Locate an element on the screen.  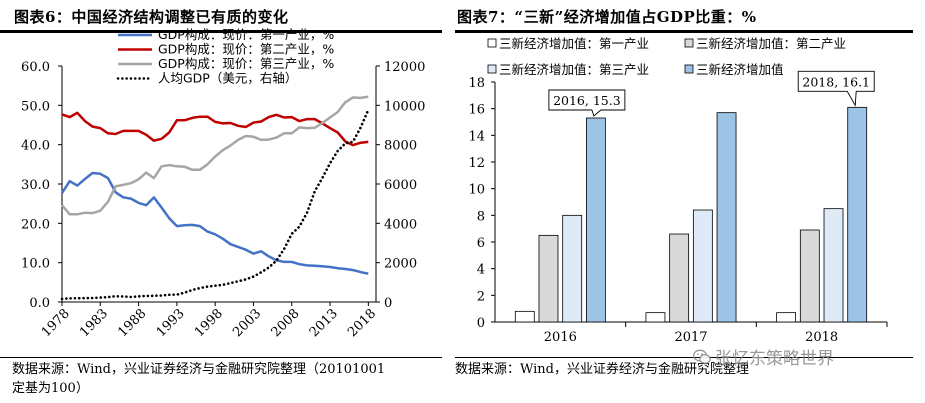
annotation-callout: 2018, 16.1 is located at coordinates (836, 88).